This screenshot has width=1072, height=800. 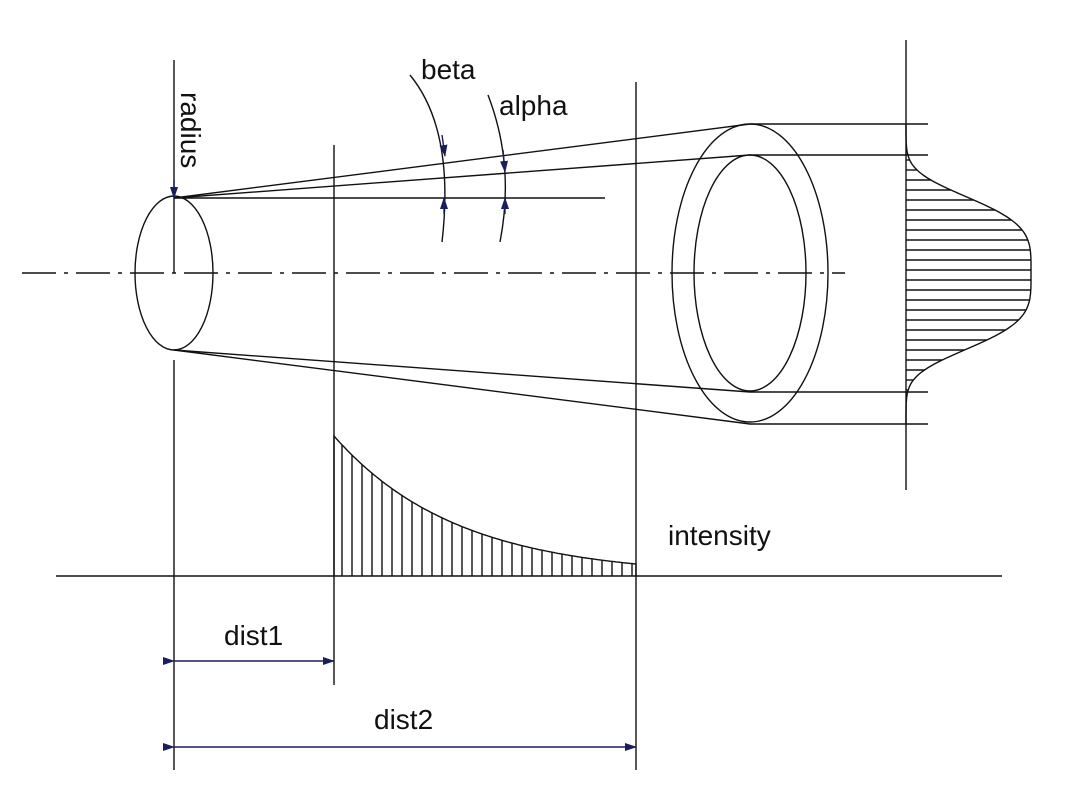 I want to click on cone-ray-upper-inner, so click(x=462, y=176).